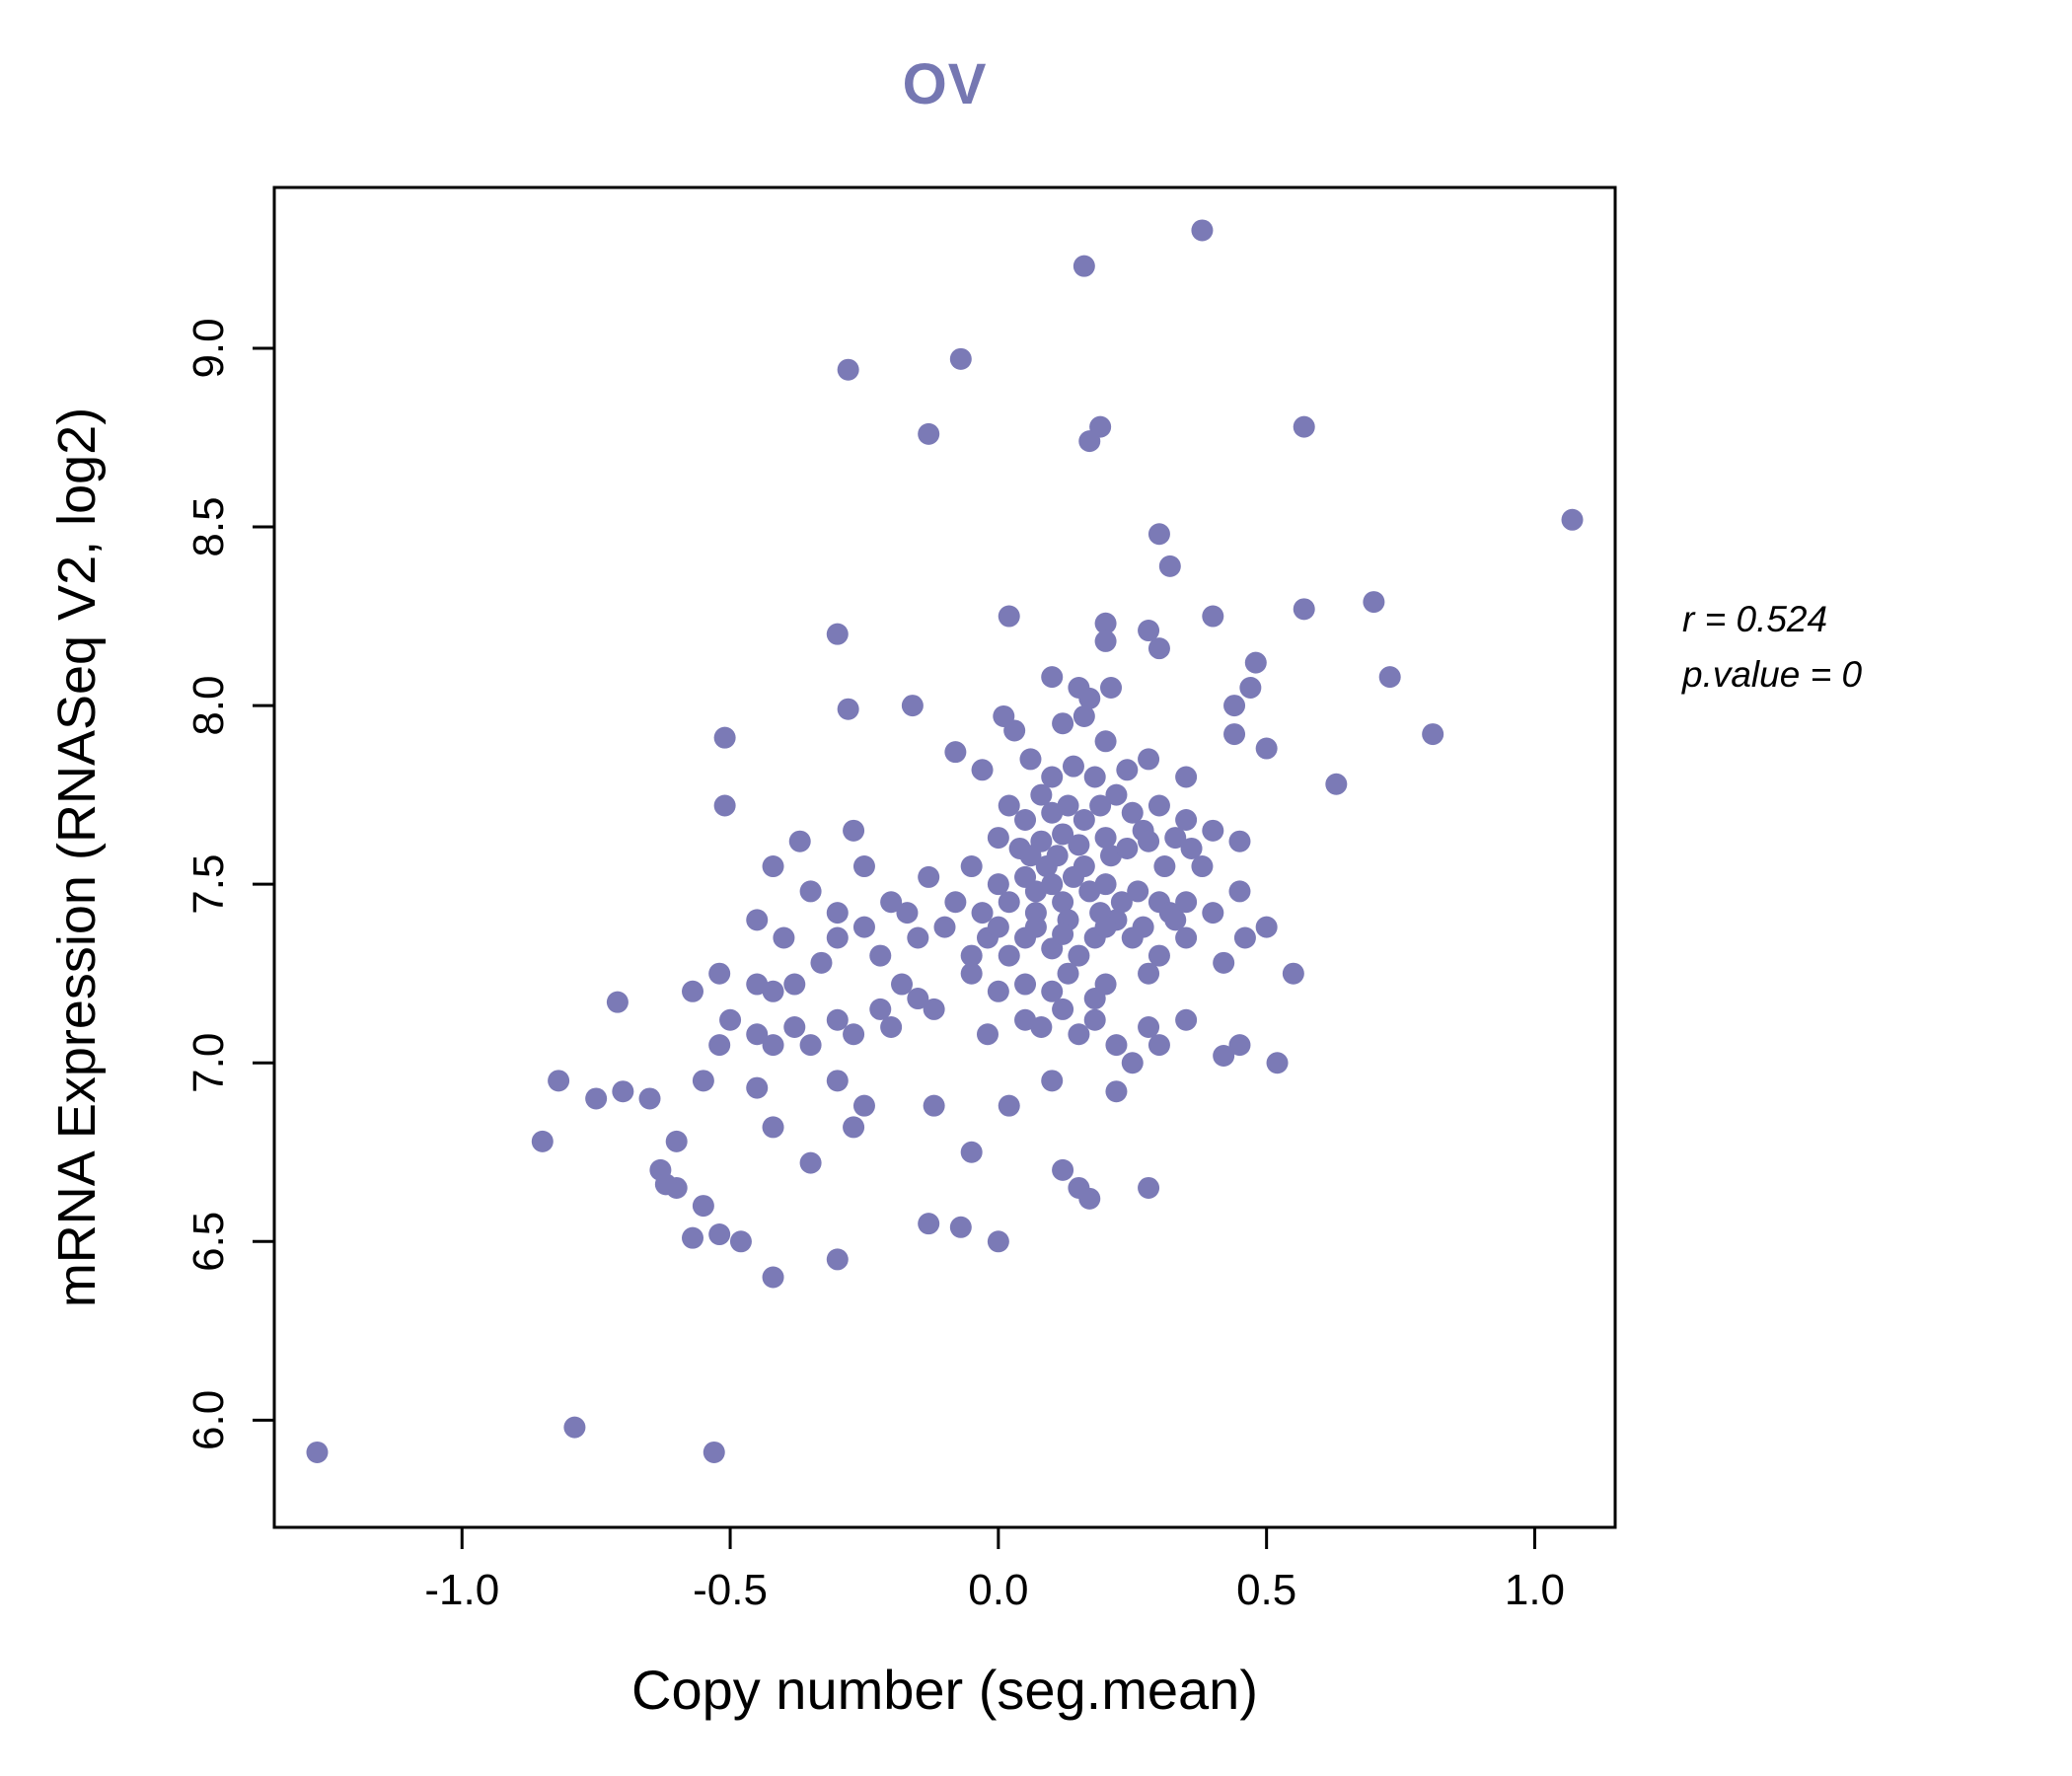 The height and width of the screenshot is (1776, 2072). What do you see at coordinates (1773, 674) in the screenshot?
I see `p-value-text: p.value = 0` at bounding box center [1773, 674].